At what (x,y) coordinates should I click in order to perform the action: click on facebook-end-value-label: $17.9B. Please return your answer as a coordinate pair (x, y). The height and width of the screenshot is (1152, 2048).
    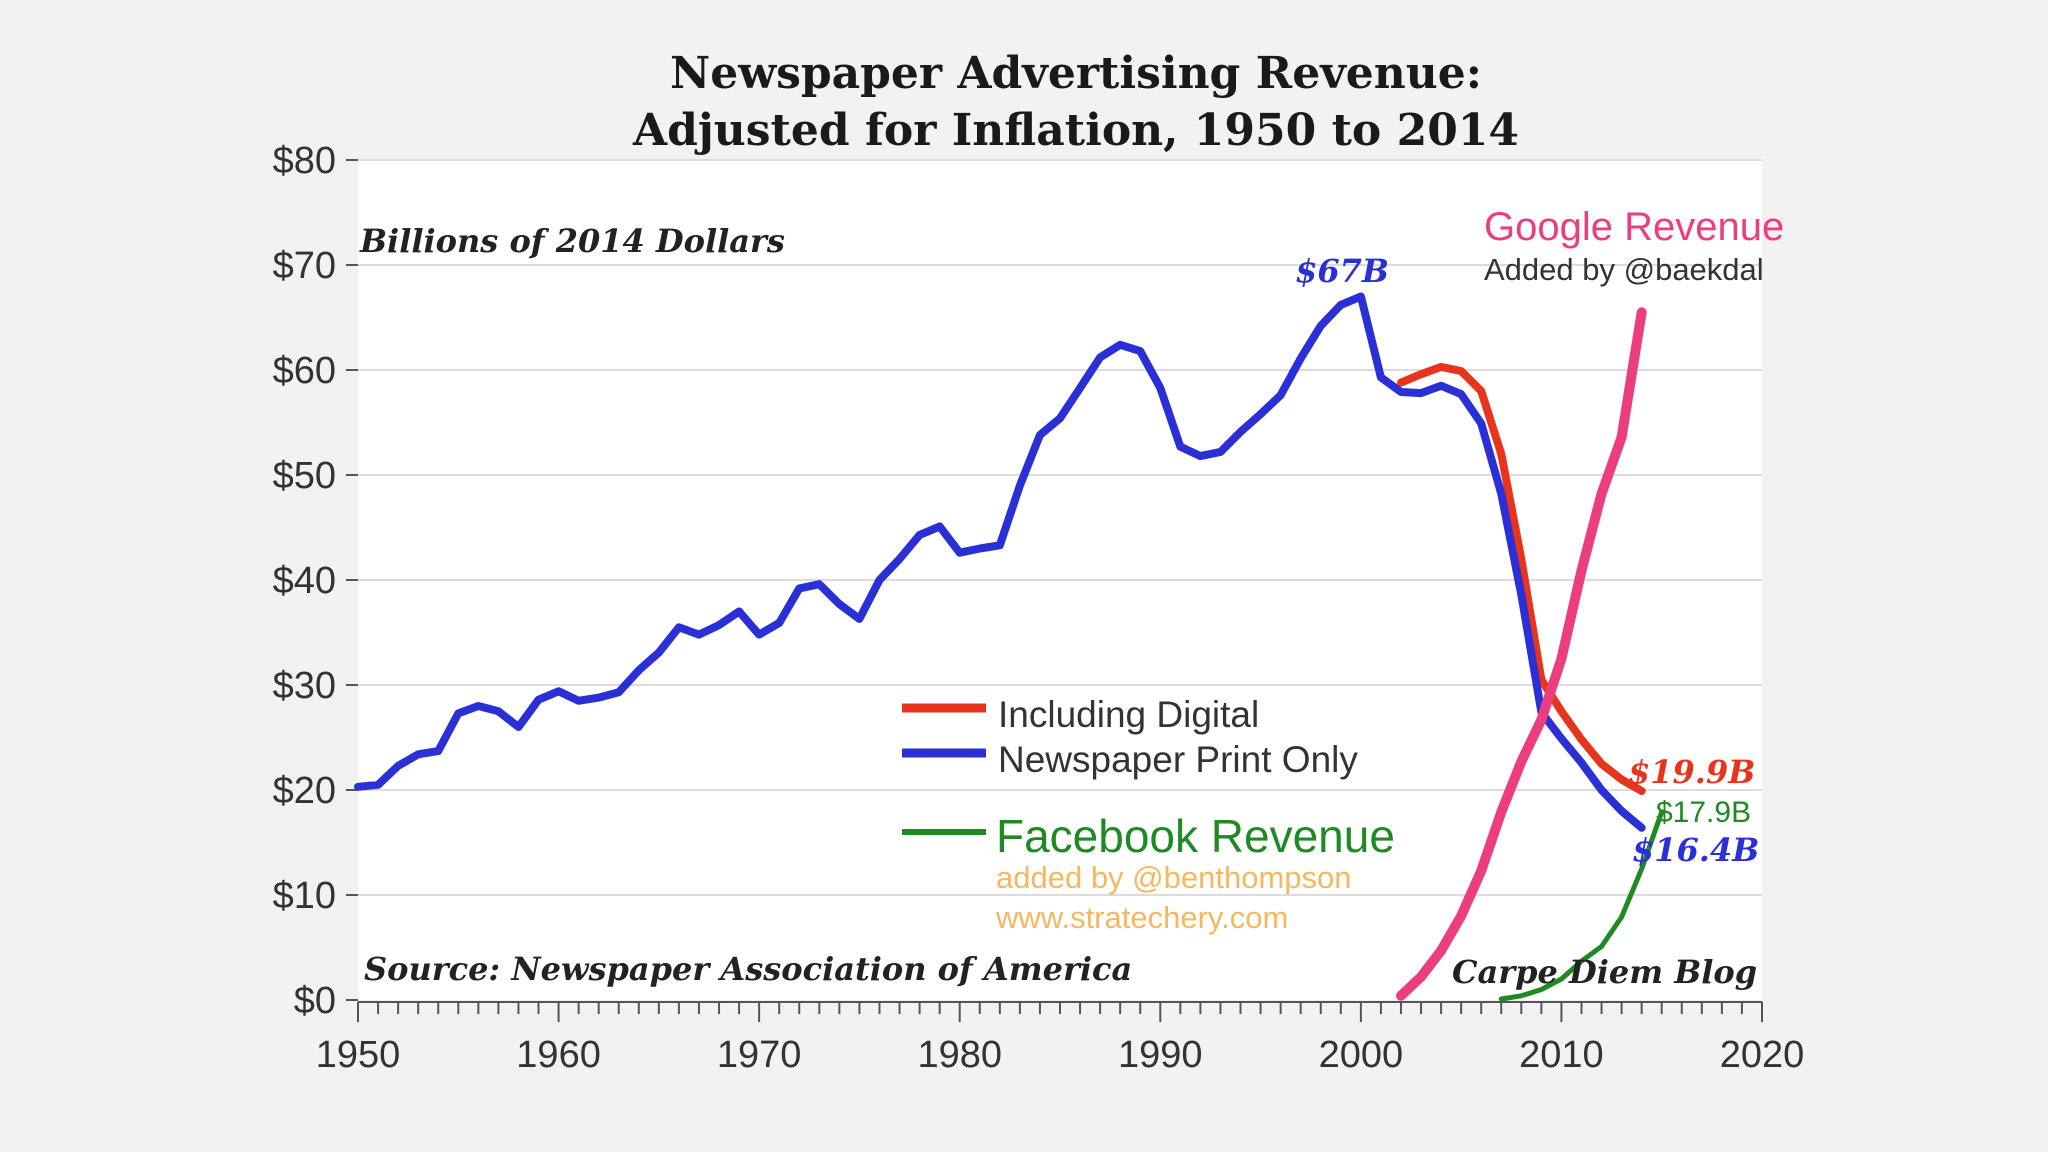
    Looking at the image, I should click on (1703, 812).